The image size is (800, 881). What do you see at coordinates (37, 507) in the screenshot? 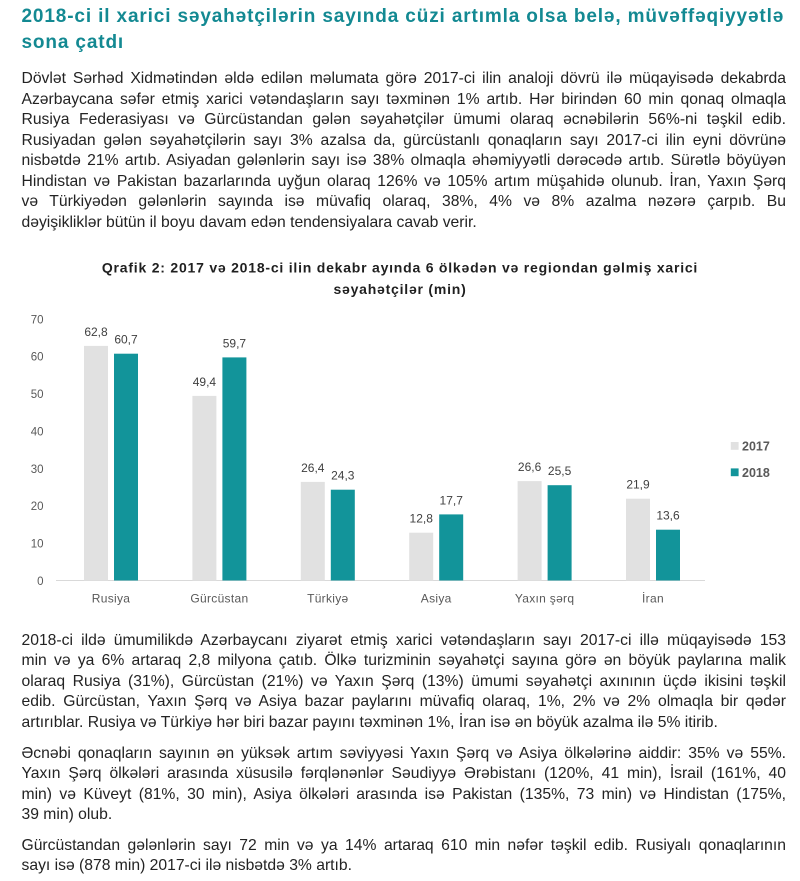
I see `svg-text: 20` at bounding box center [37, 507].